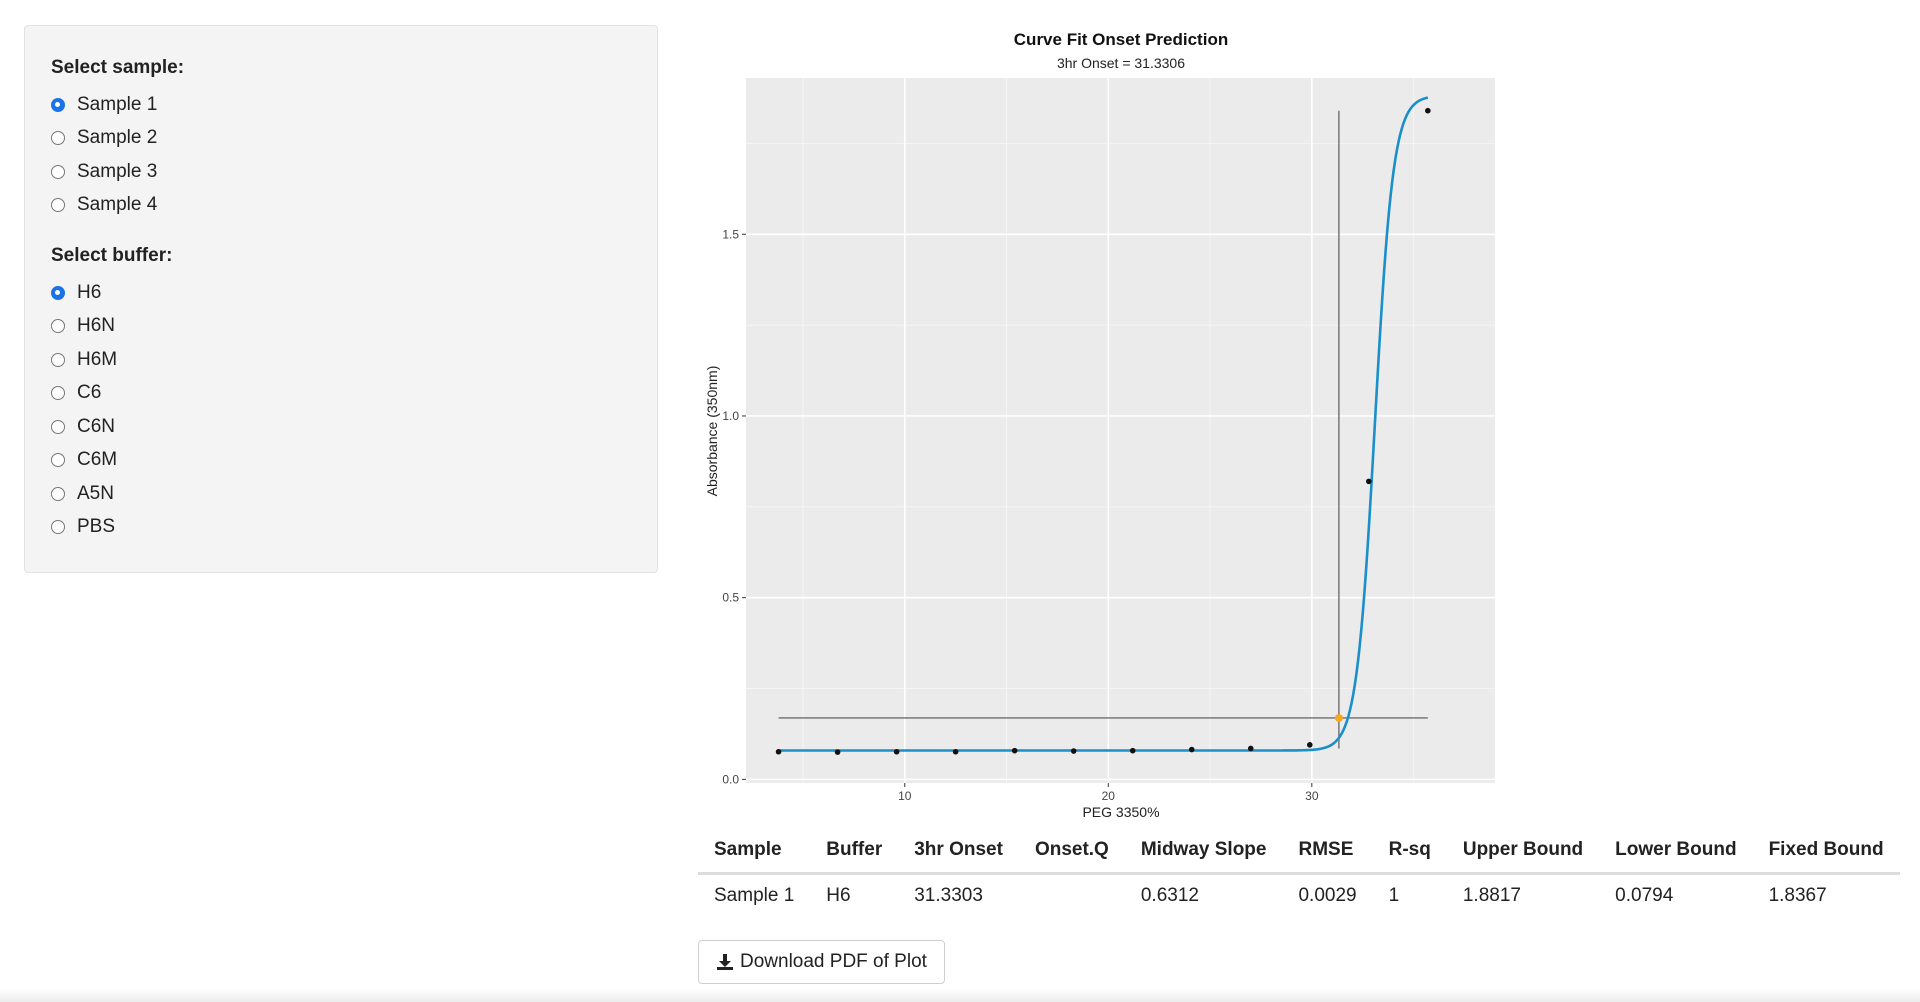 This screenshot has height=1002, width=1920. What do you see at coordinates (948, 895) in the screenshot?
I see `table-cell: 31.3303` at bounding box center [948, 895].